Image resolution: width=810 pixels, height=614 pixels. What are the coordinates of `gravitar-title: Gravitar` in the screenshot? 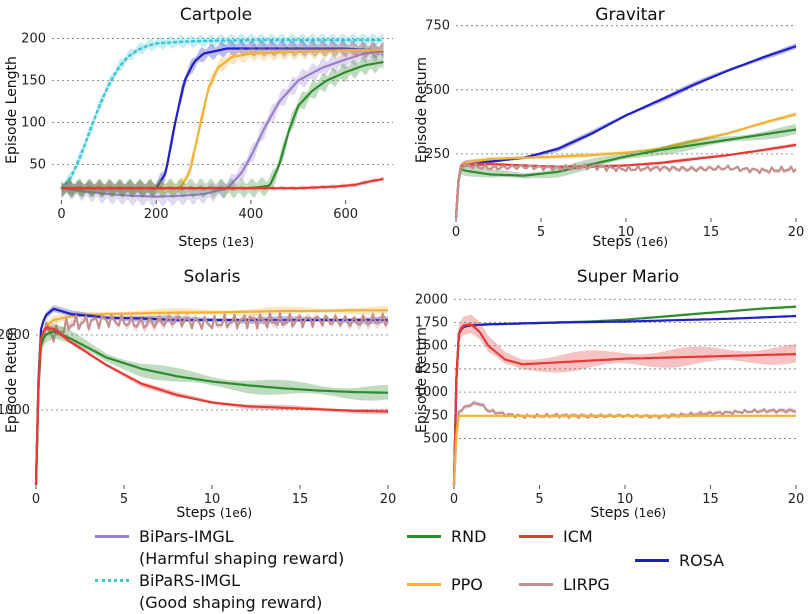 It's located at (629, 15).